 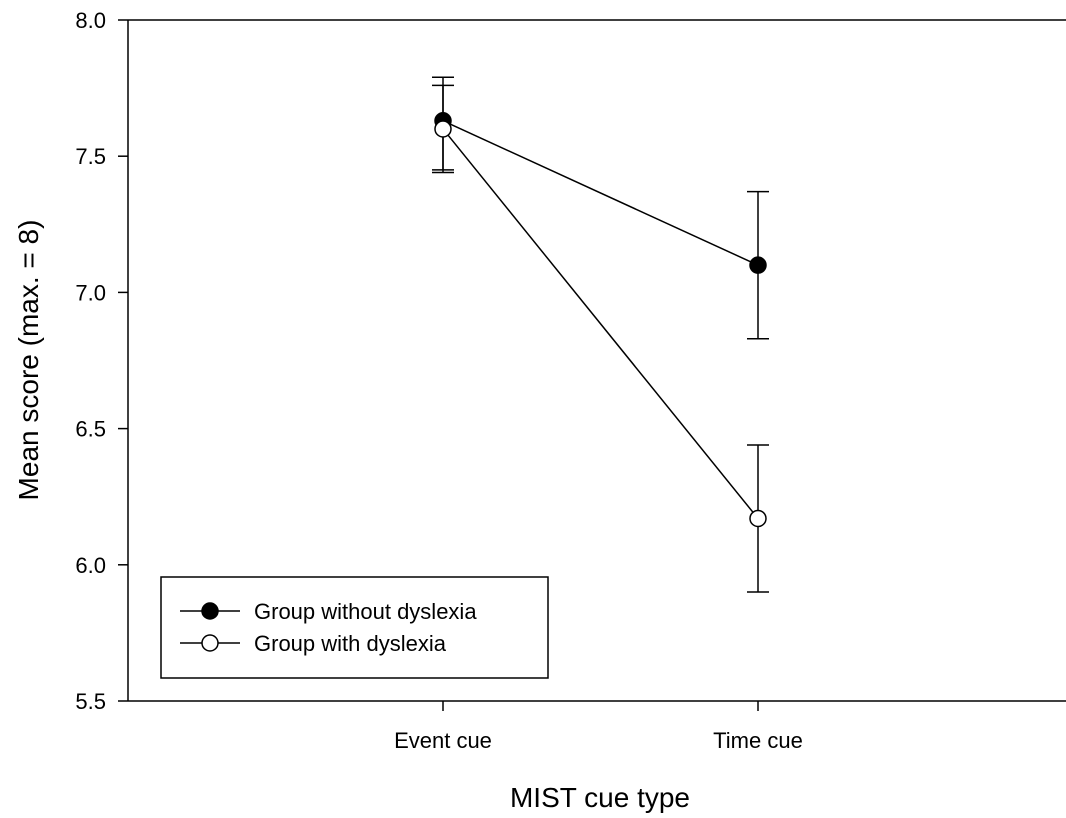 What do you see at coordinates (210, 643) in the screenshot?
I see `legend-marker-open-icon` at bounding box center [210, 643].